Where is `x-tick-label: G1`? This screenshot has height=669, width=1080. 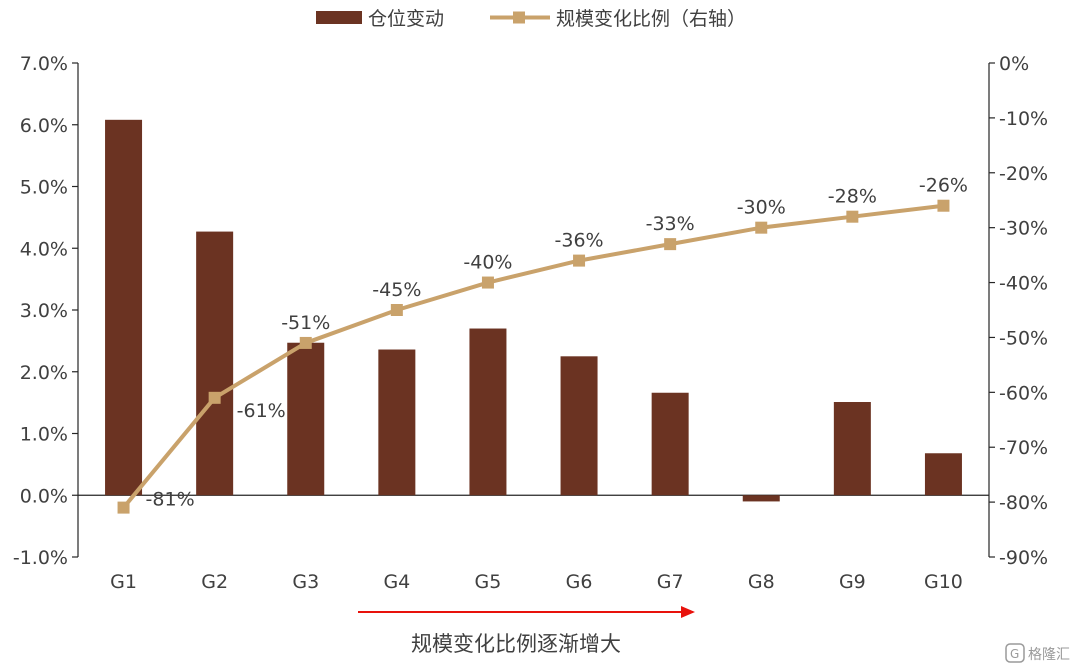
x-tick-label: G1 is located at coordinates (123, 582).